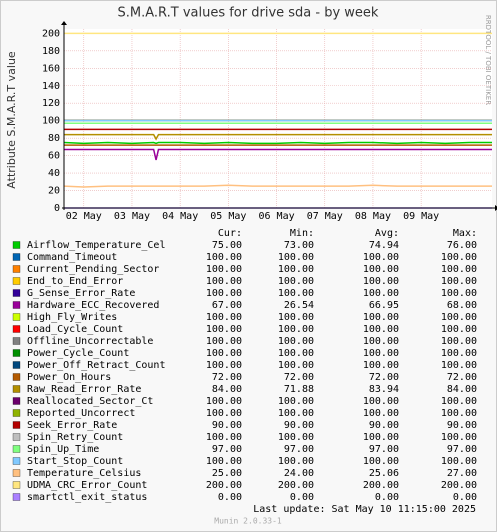  What do you see at coordinates (462, 245) in the screenshot?
I see `legend-stat: 76.00` at bounding box center [462, 245].